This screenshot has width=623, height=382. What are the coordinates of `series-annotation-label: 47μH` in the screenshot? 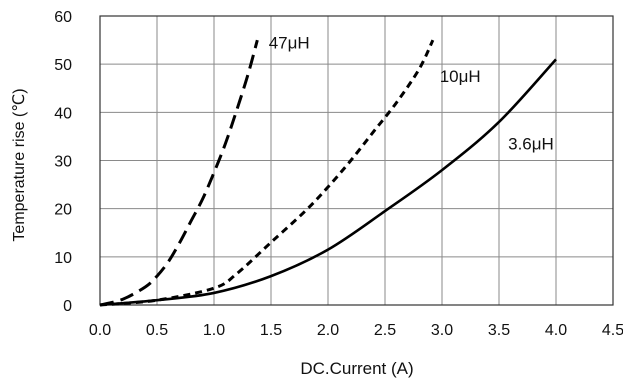 It's located at (289, 42).